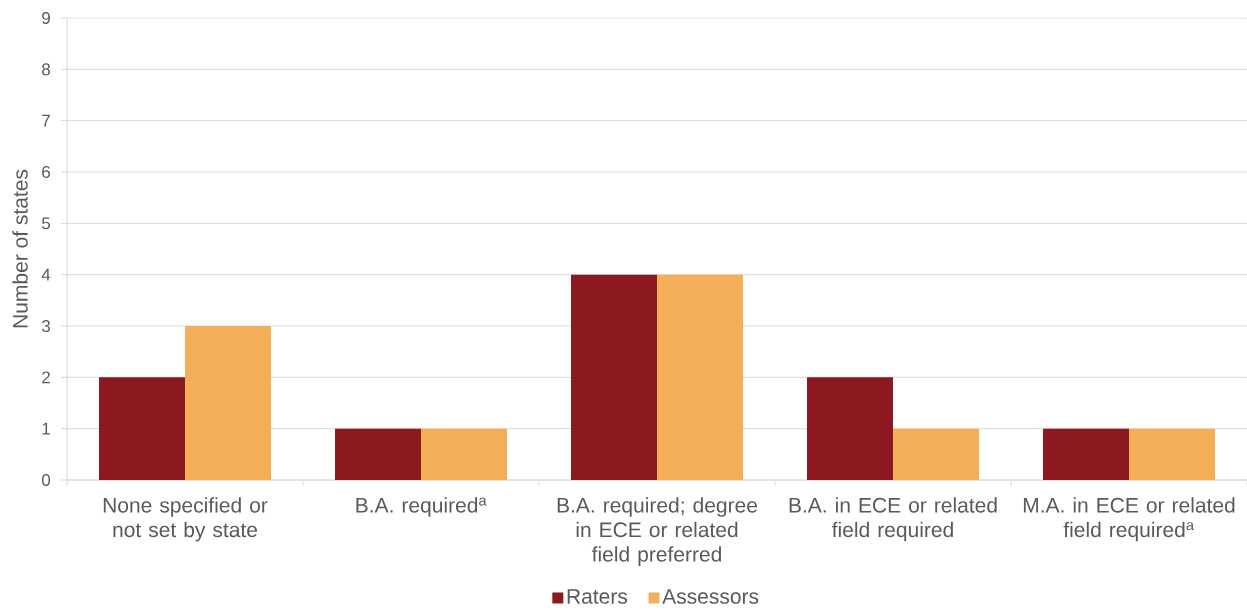  I want to click on y-tick-label: 2, so click(46, 377).